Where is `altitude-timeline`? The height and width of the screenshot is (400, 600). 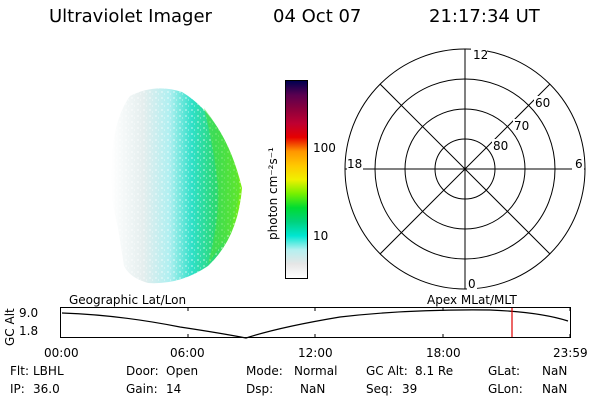
altitude-timeline is located at coordinates (315, 323).